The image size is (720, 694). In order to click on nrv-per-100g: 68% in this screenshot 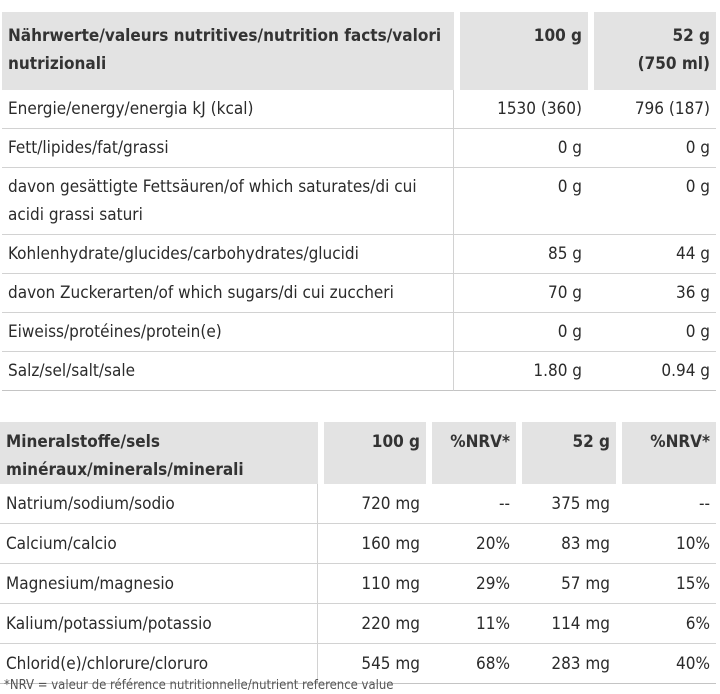, I will do `click(471, 664)`.